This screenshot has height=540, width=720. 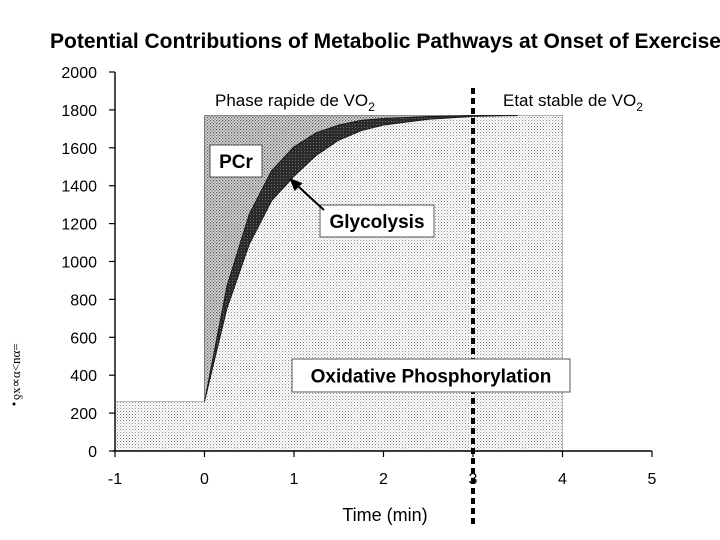 I want to click on y-axis-label-fragment: ƍx∝α<nα=, so click(x=15, y=371).